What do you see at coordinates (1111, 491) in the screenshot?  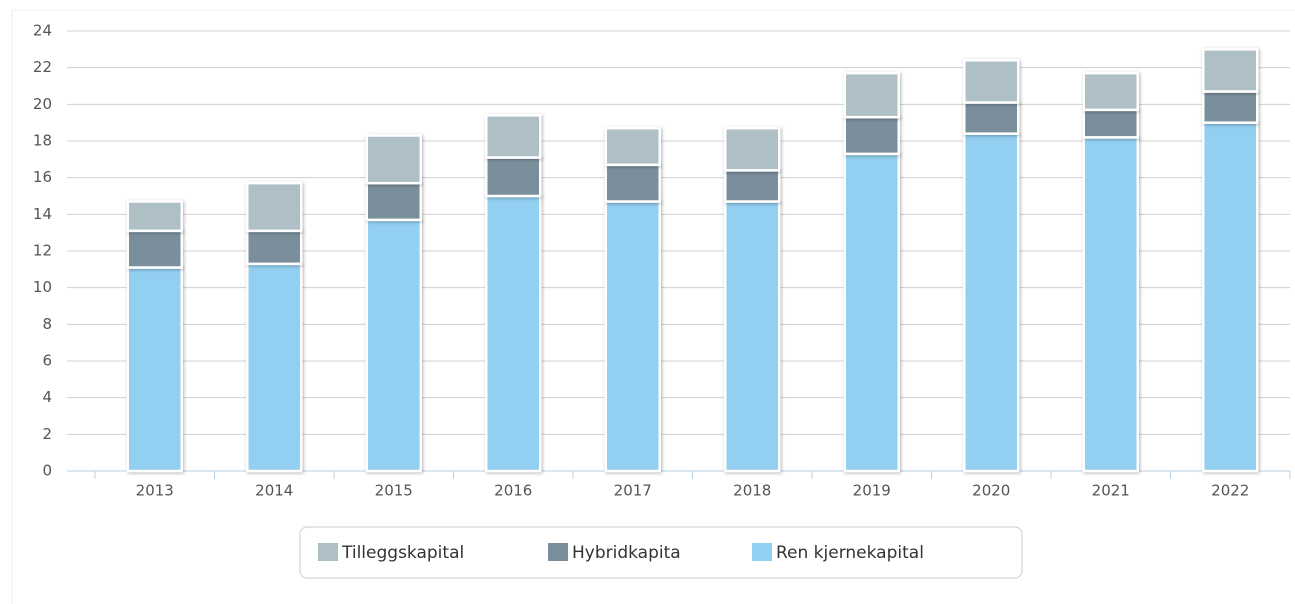 I see `x-tick-label: 2021` at bounding box center [1111, 491].